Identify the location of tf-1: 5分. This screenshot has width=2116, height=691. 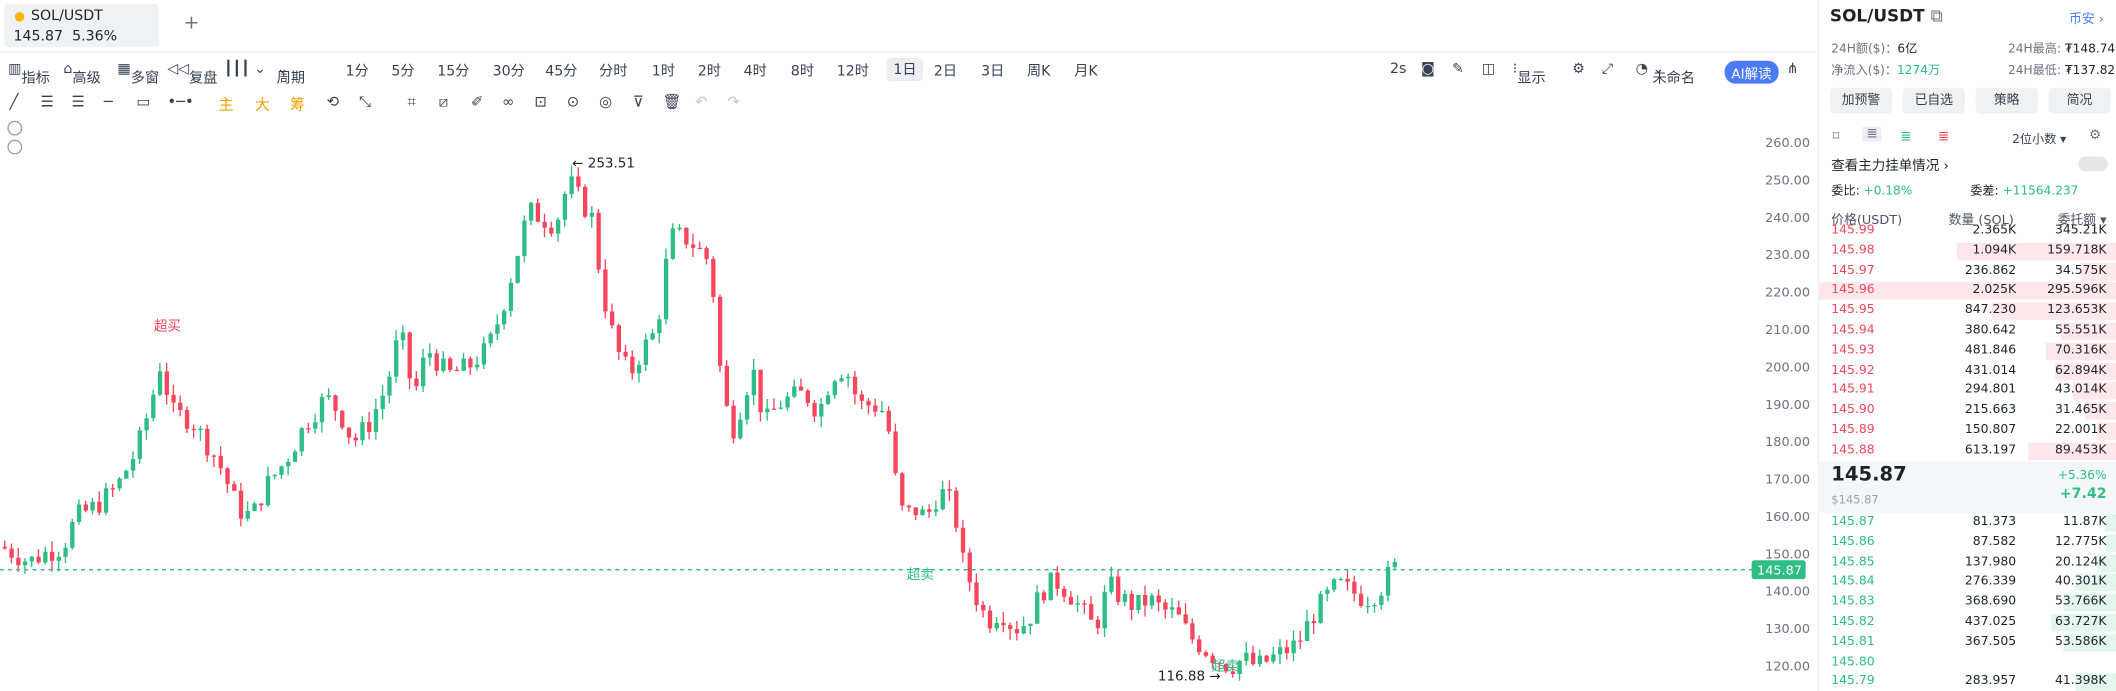
(403, 71).